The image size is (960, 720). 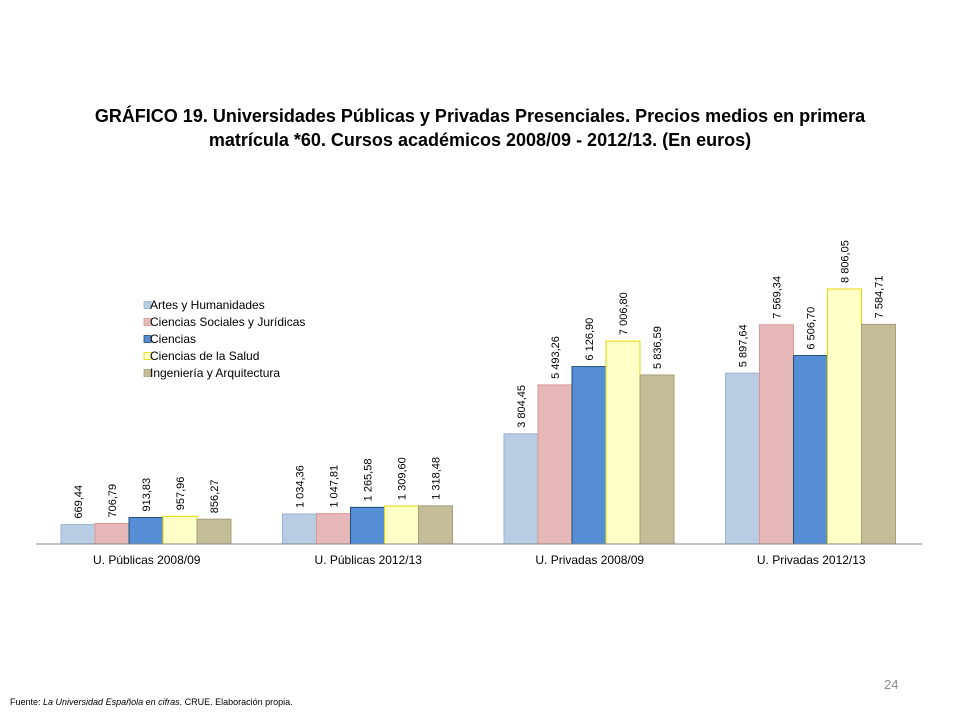 What do you see at coordinates (27, 702) in the screenshot?
I see `source-prefix: Fuente:` at bounding box center [27, 702].